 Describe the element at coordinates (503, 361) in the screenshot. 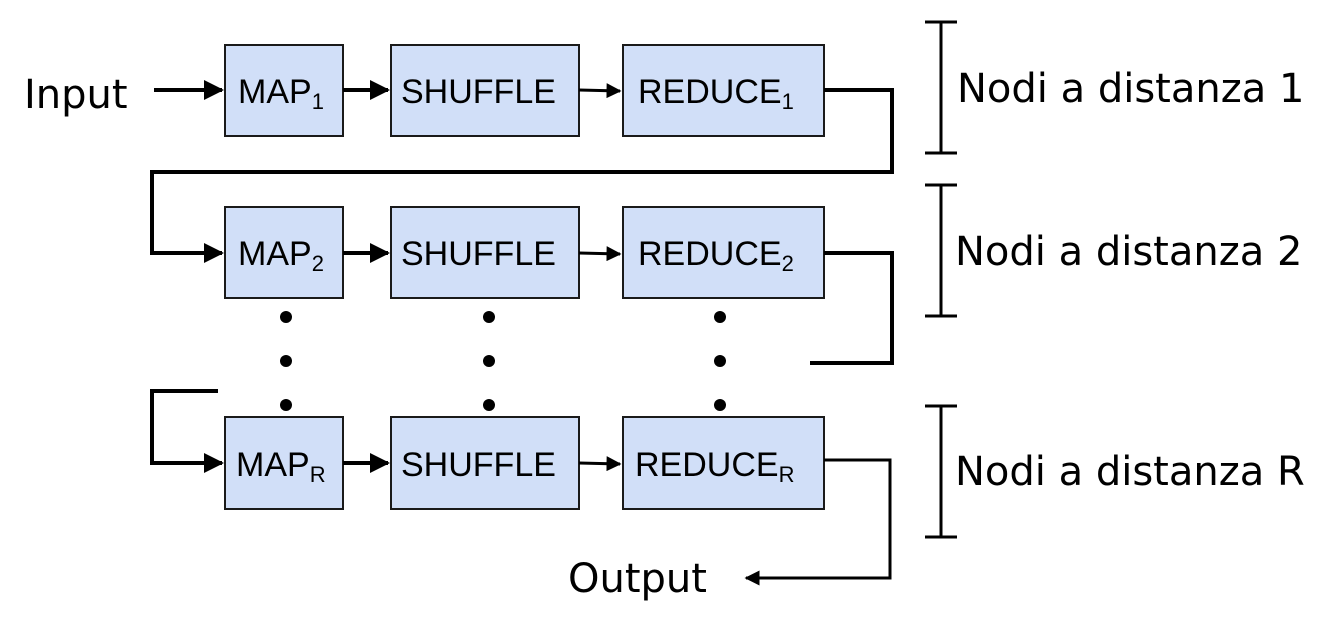

I see `ellipsis-dots` at that location.